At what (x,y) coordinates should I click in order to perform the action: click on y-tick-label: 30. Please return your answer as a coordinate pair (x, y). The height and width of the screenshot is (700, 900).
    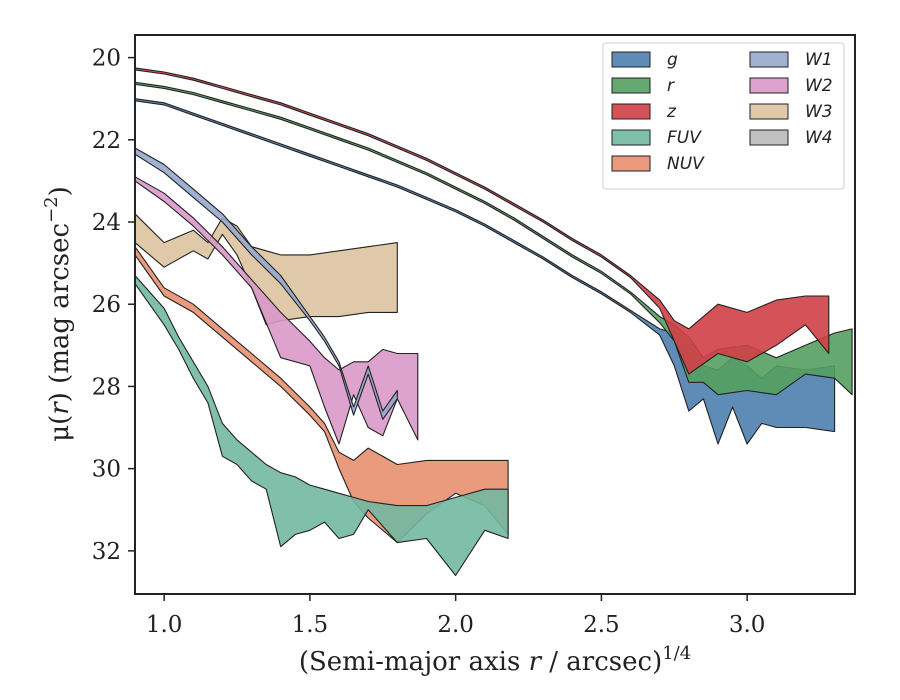
    Looking at the image, I should click on (106, 470).